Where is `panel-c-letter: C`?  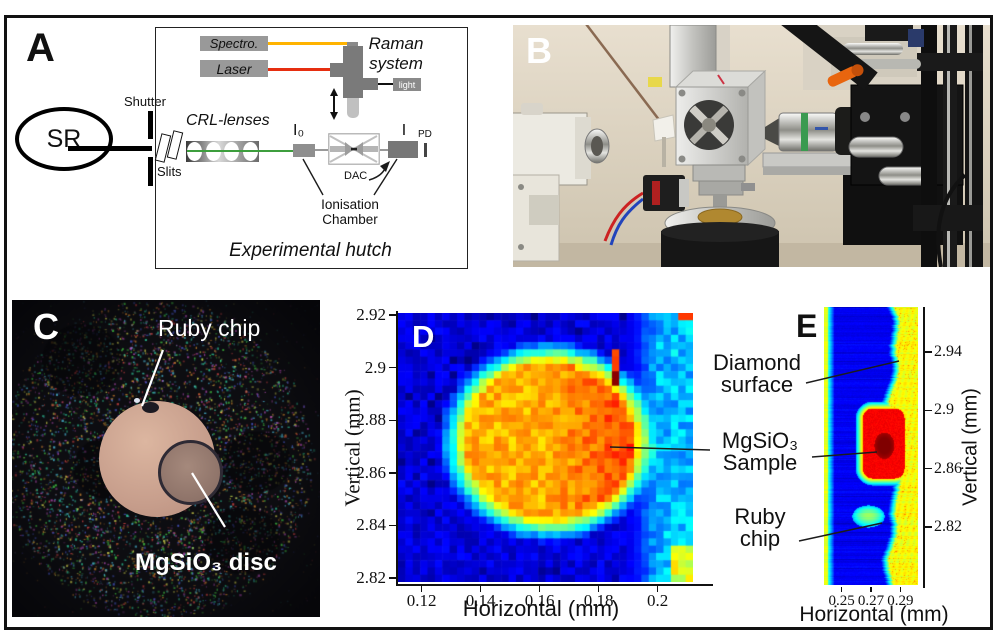
panel-c-letter: C is located at coordinates (46, 326).